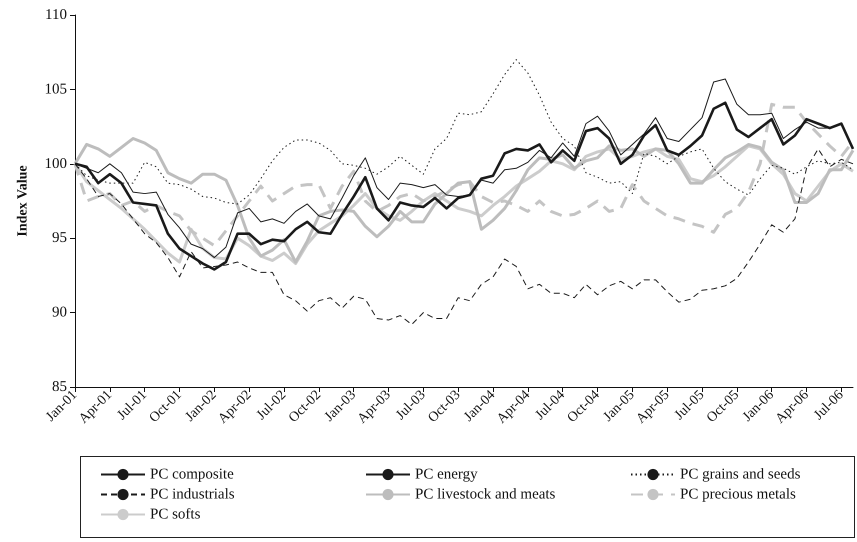  Describe the element at coordinates (192, 474) in the screenshot. I see `legend-label: PC composite` at that location.